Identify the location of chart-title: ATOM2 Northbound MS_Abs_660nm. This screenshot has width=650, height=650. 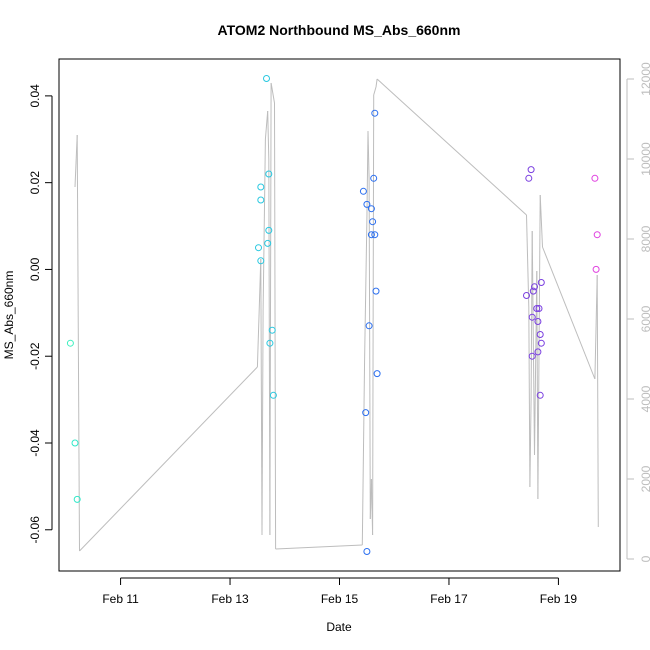
(339, 30).